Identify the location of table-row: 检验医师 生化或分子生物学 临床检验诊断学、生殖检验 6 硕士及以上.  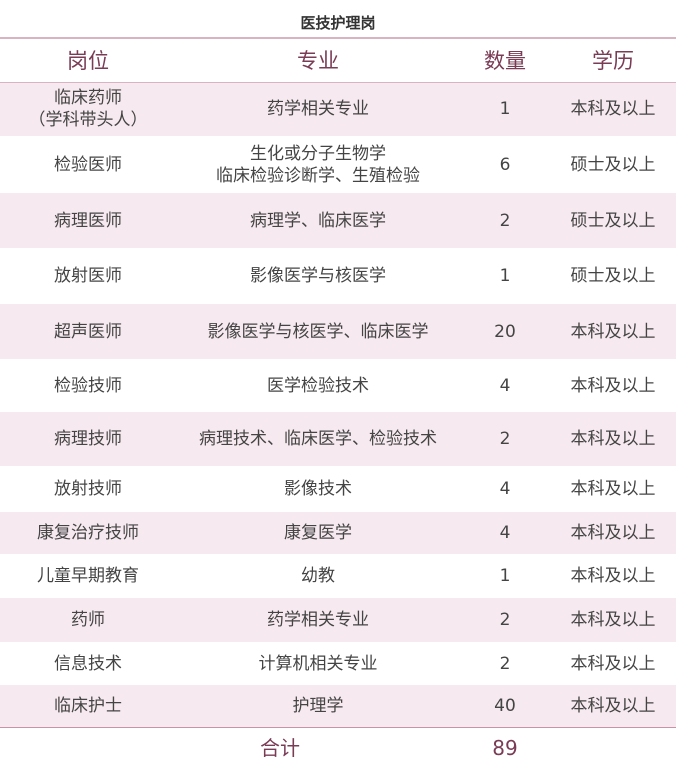
(338, 164).